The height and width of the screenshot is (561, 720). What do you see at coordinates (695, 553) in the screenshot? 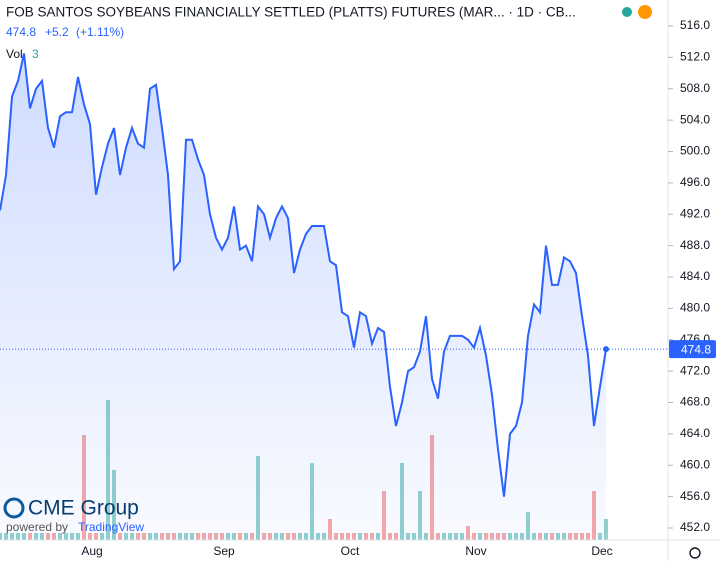
I see `settings-icon` at bounding box center [695, 553].